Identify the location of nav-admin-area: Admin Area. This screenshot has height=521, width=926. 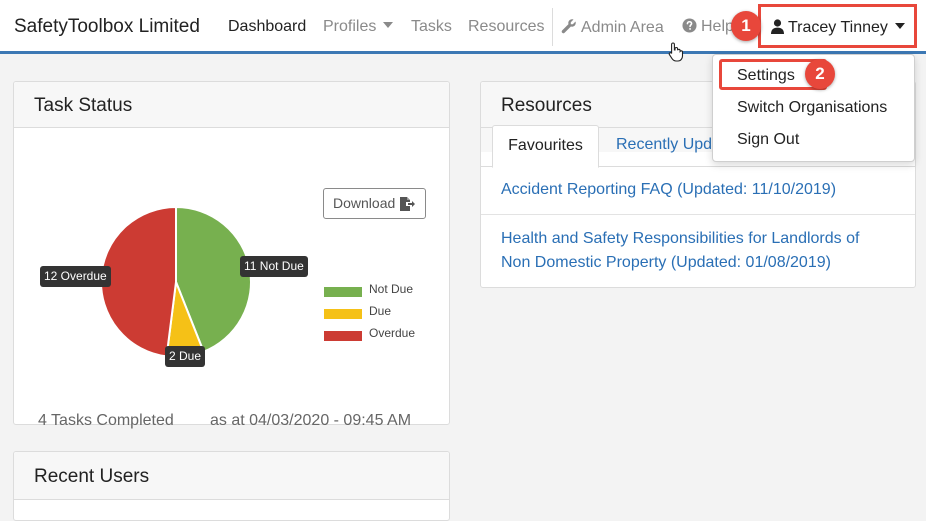
(612, 27).